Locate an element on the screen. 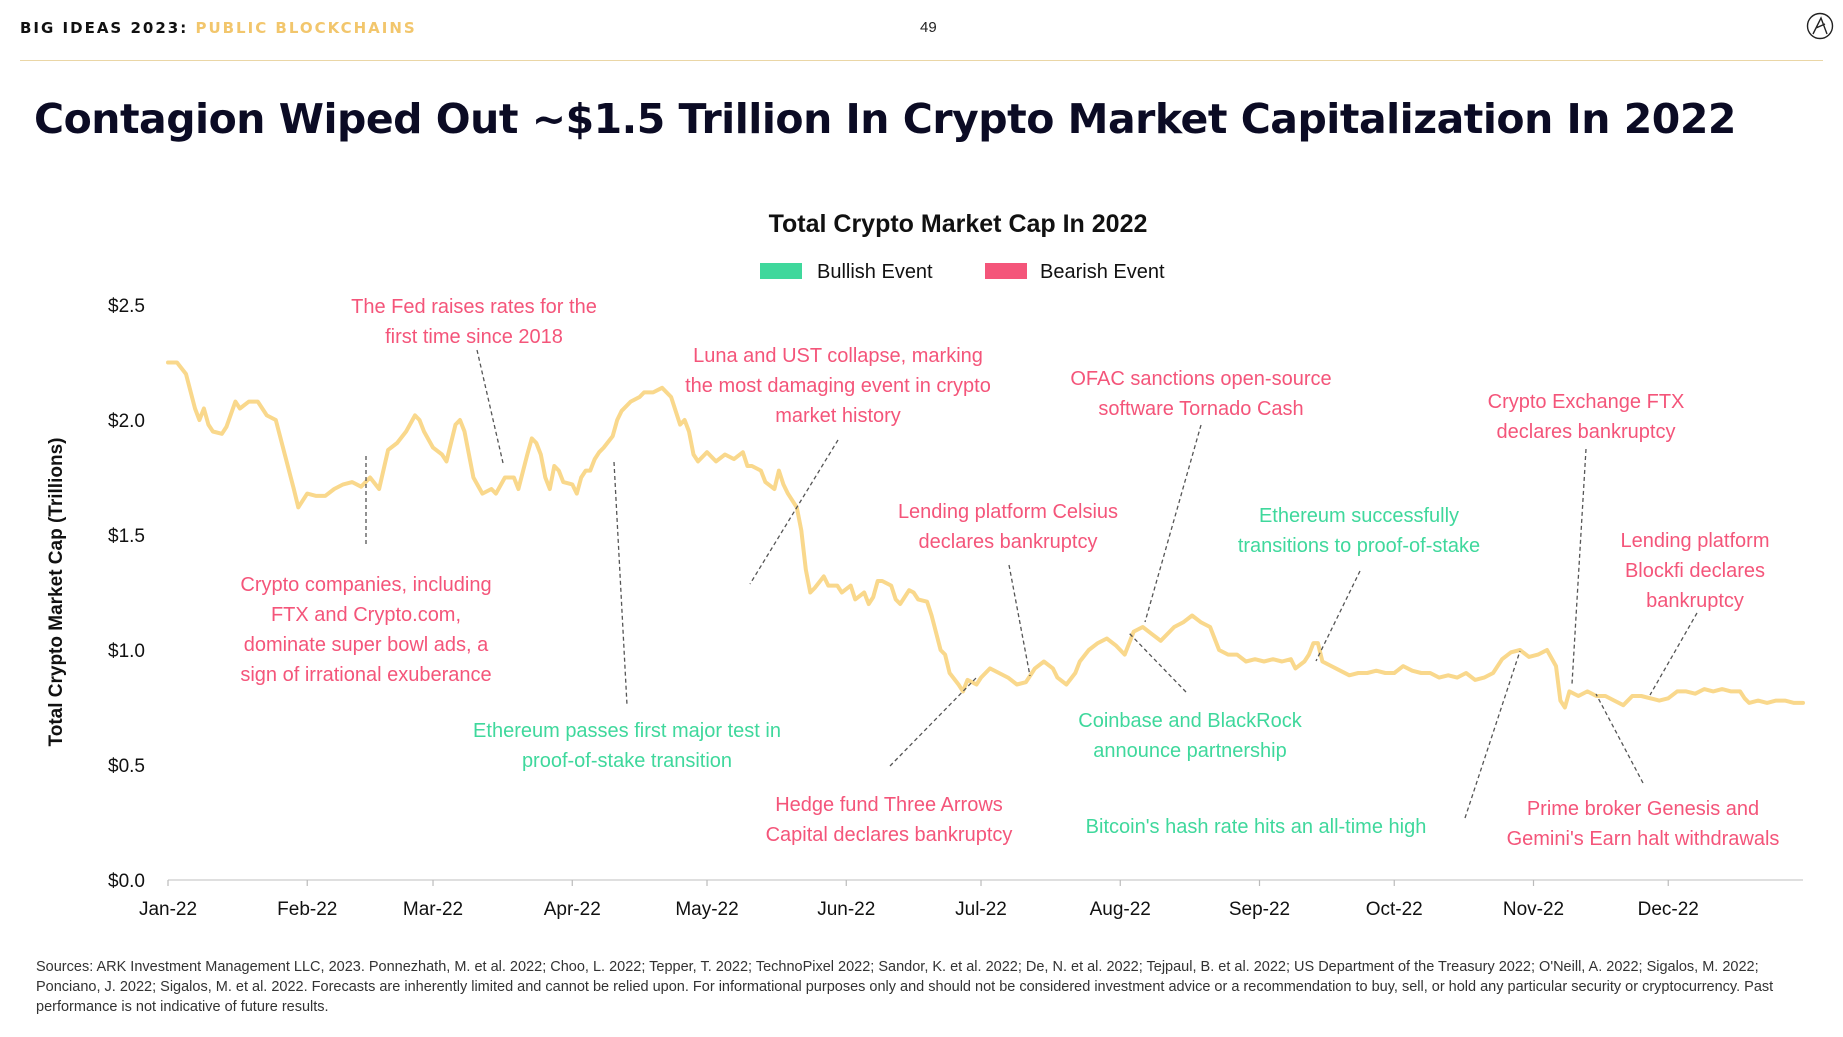 Image resolution: width=1843 pixels, height=1037 pixels. x-tick-label: May-22 is located at coordinates (706, 909).